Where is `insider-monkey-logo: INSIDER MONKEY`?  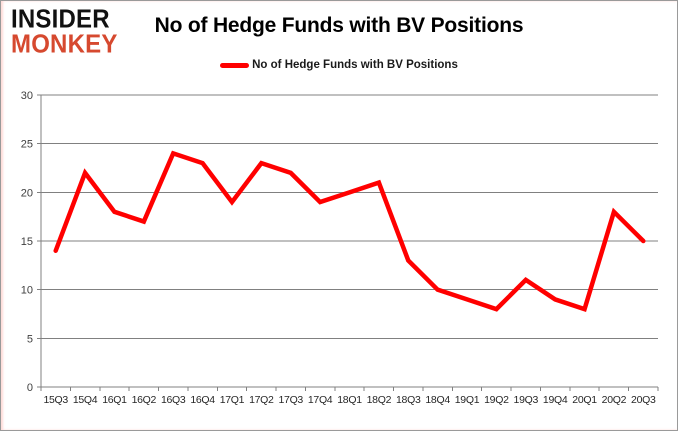
insider-monkey-logo: INSIDER MONKEY is located at coordinates (64, 31).